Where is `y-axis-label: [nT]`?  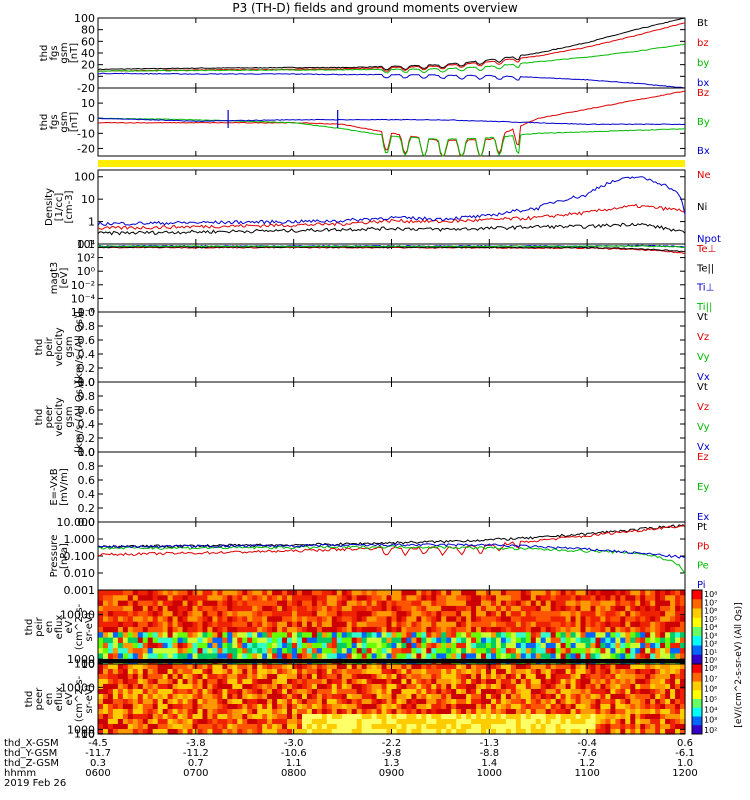
y-axis-label: [nT] is located at coordinates (74, 53).